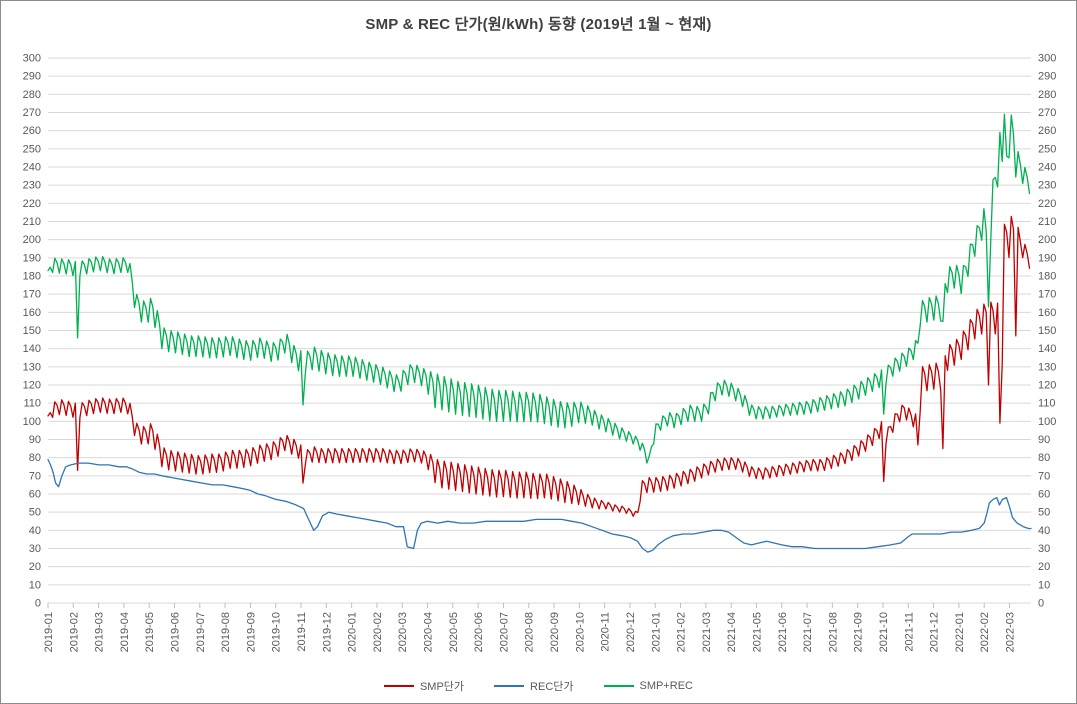  Describe the element at coordinates (35, 513) in the screenshot. I see `y-tick-label-left: 50` at that location.